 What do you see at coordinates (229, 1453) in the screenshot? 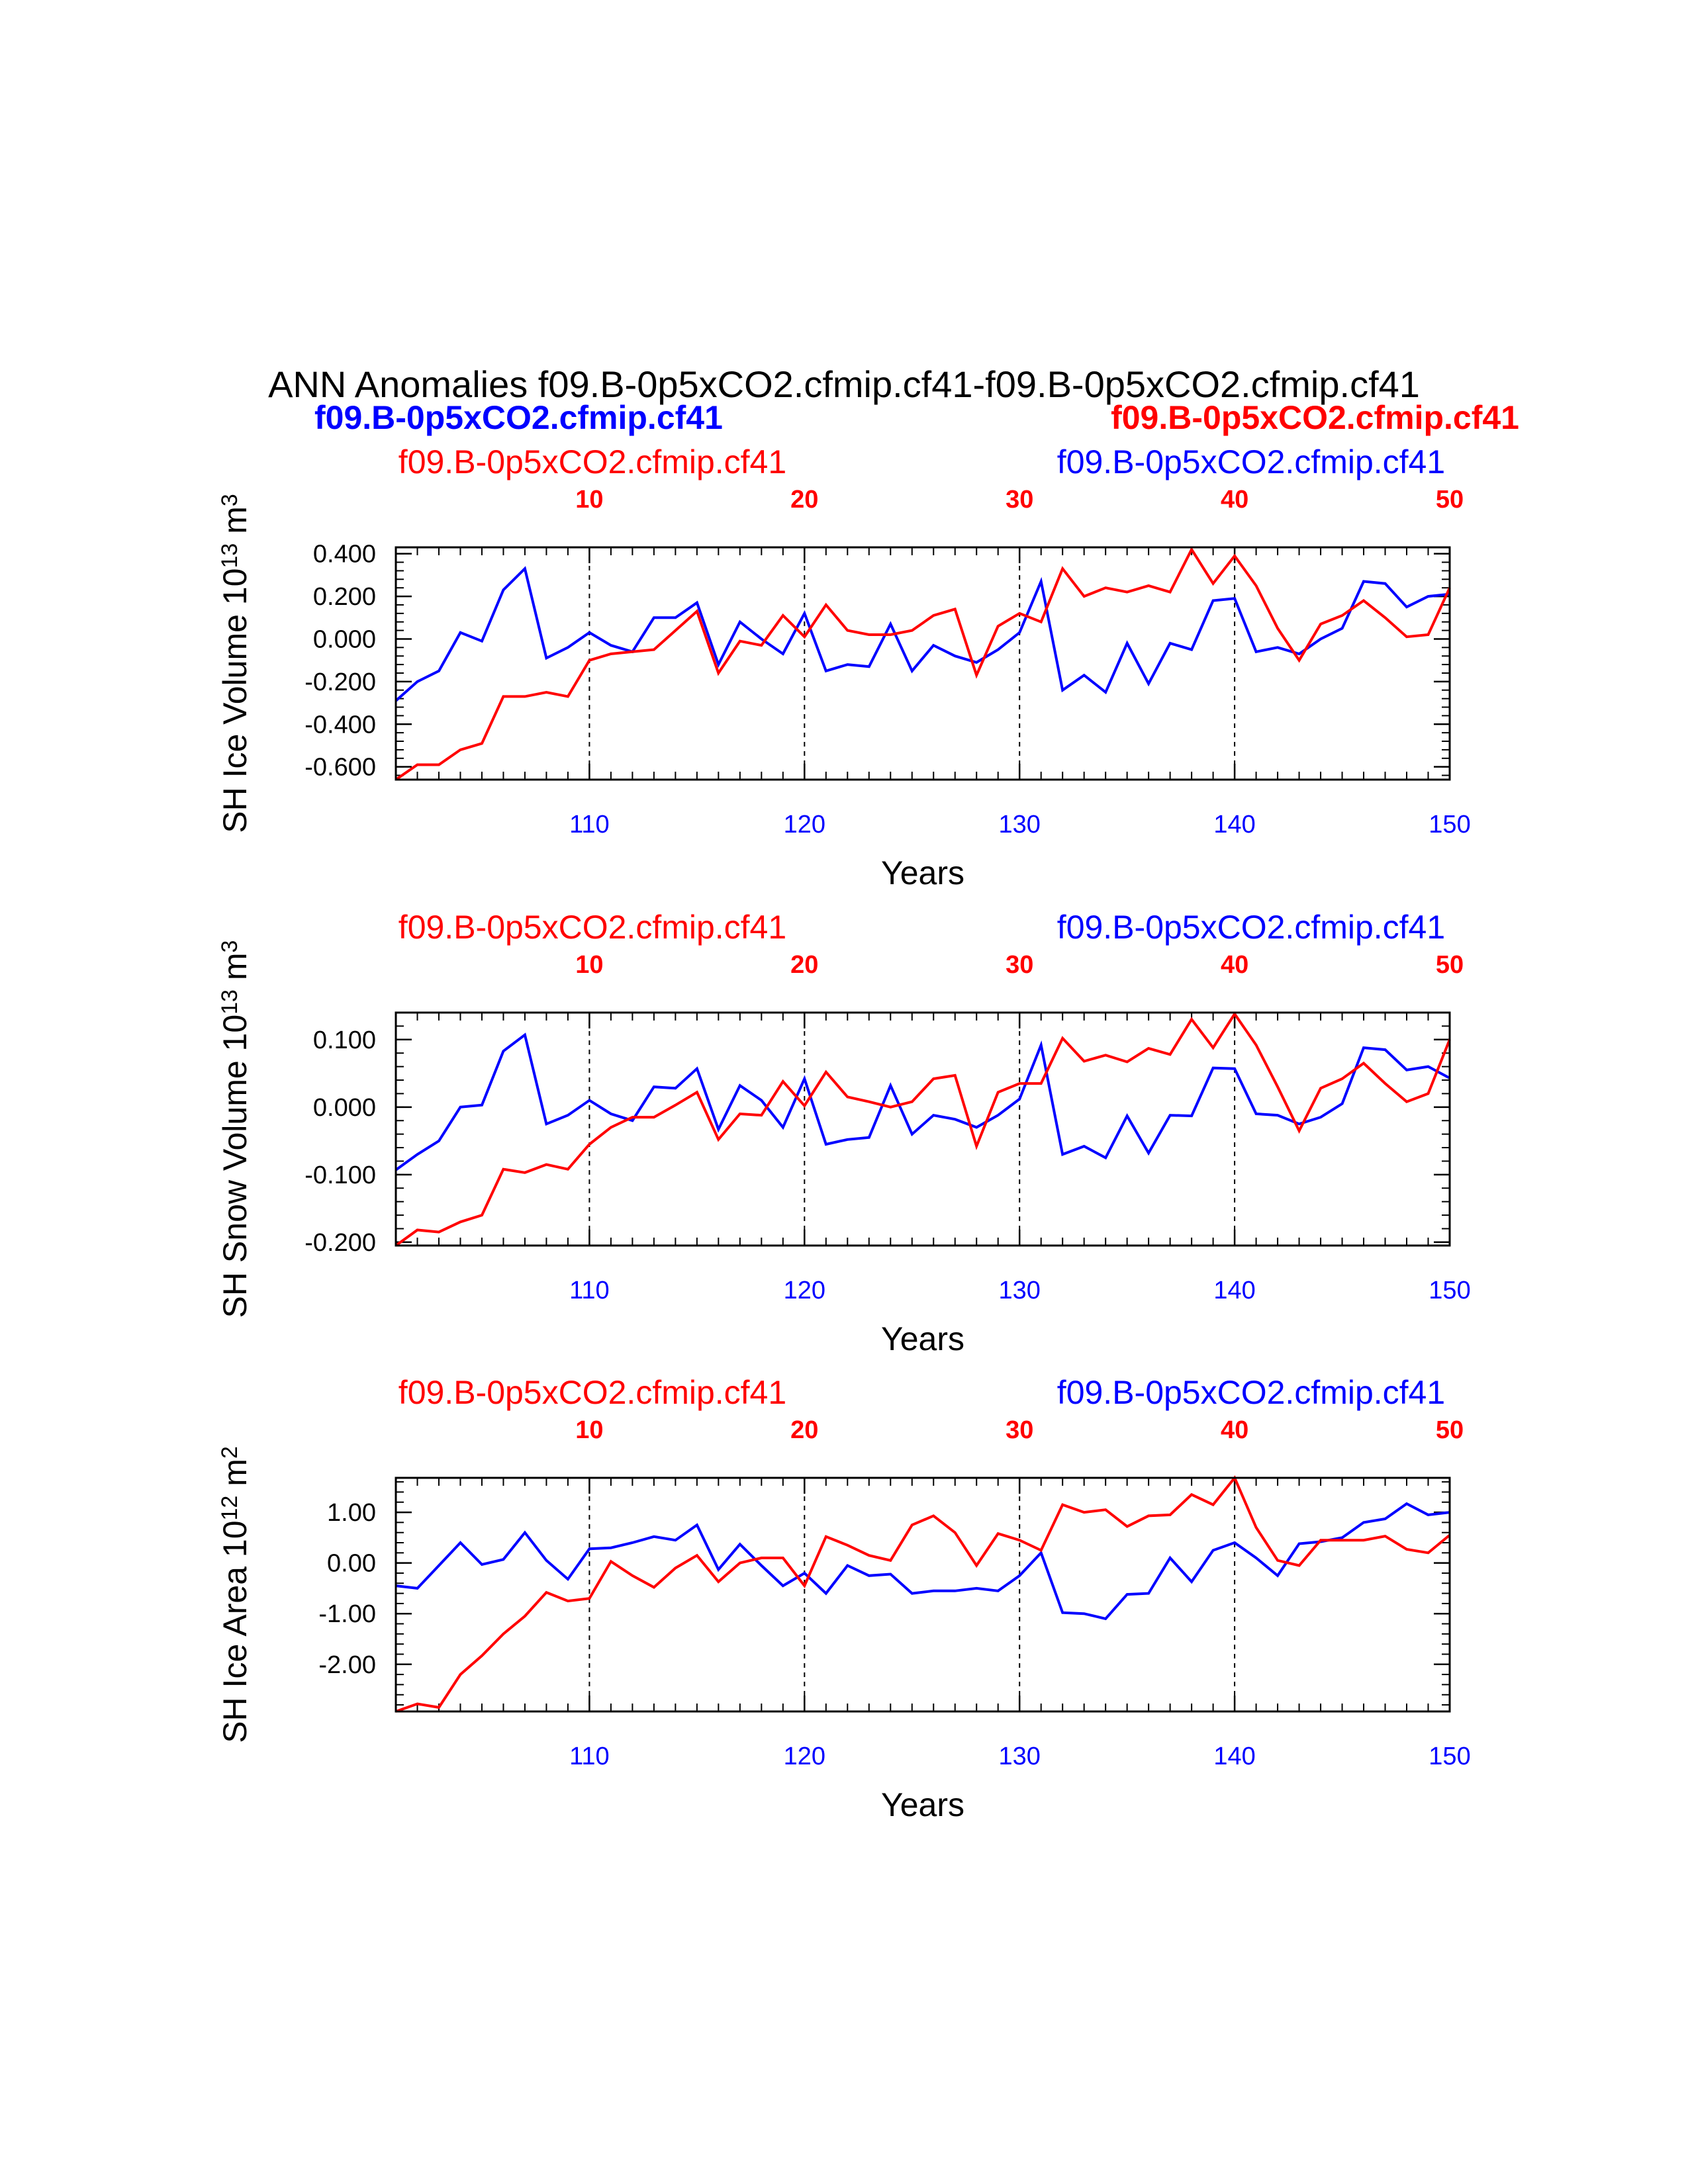
I see `y-axis-label-exp2: 2` at bounding box center [229, 1453].